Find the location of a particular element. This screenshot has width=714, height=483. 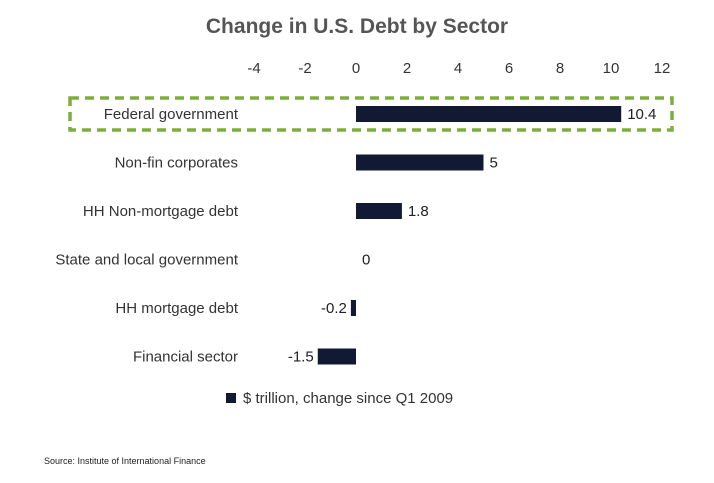

x-tick-label: 12 is located at coordinates (662, 68).